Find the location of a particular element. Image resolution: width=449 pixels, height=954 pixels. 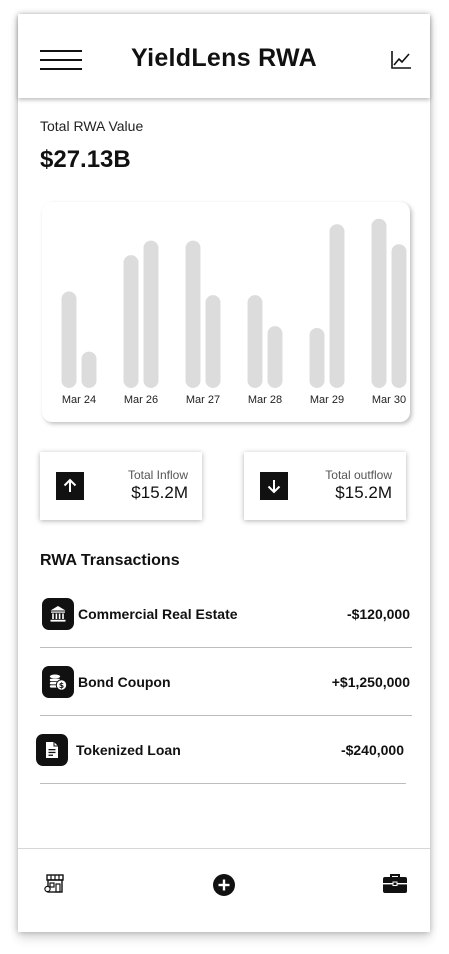

x-tick-label: Mar 26 is located at coordinates (141, 400).